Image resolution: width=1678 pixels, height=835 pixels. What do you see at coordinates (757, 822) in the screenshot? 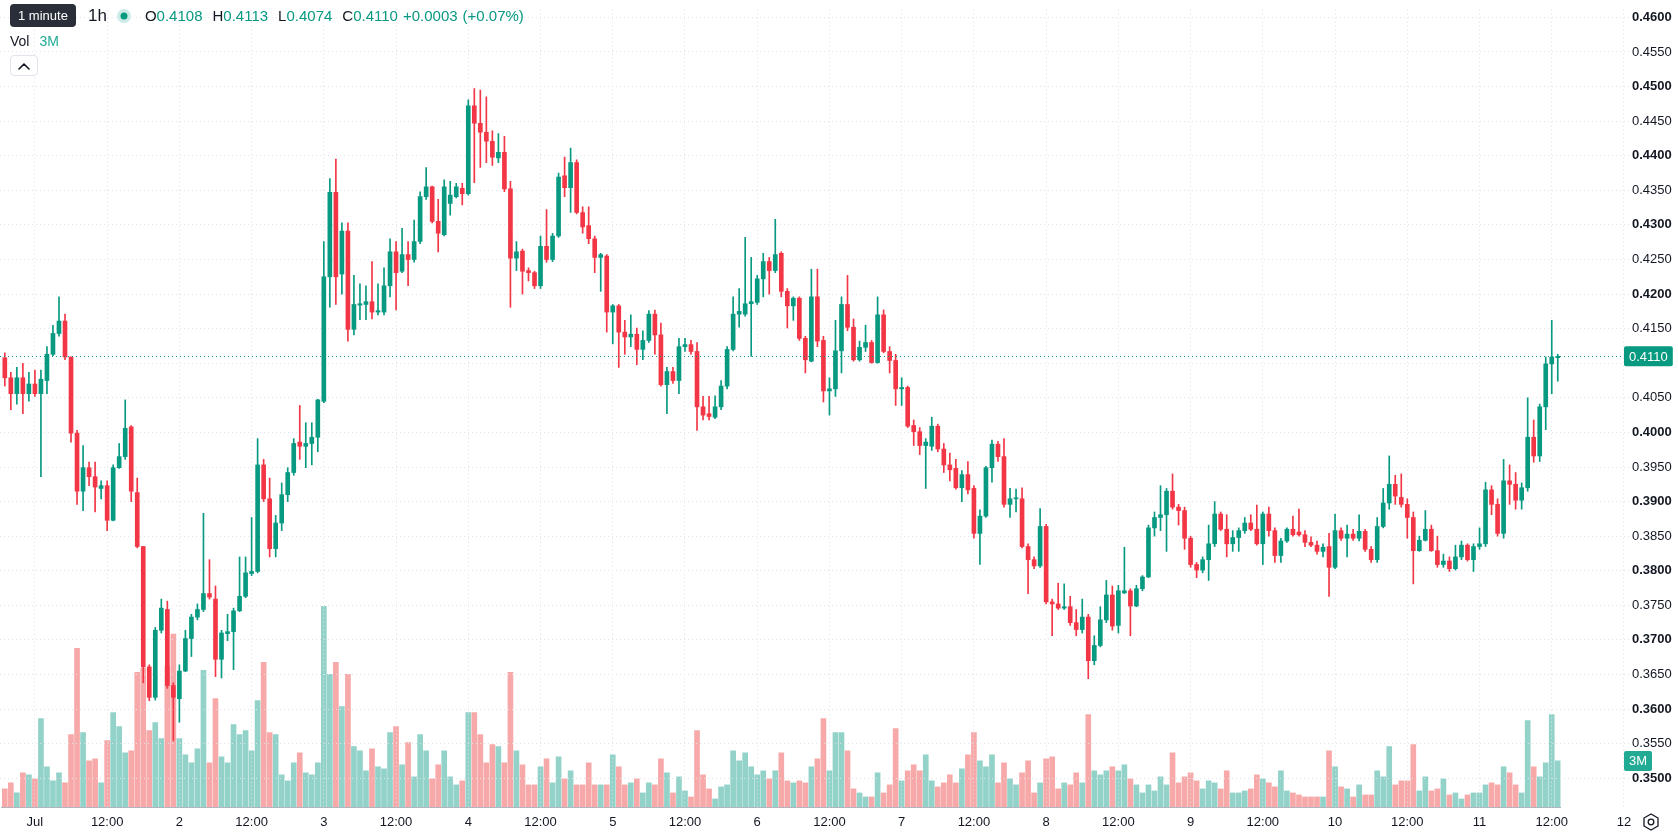
I see `x-tick-label: 6` at bounding box center [757, 822].